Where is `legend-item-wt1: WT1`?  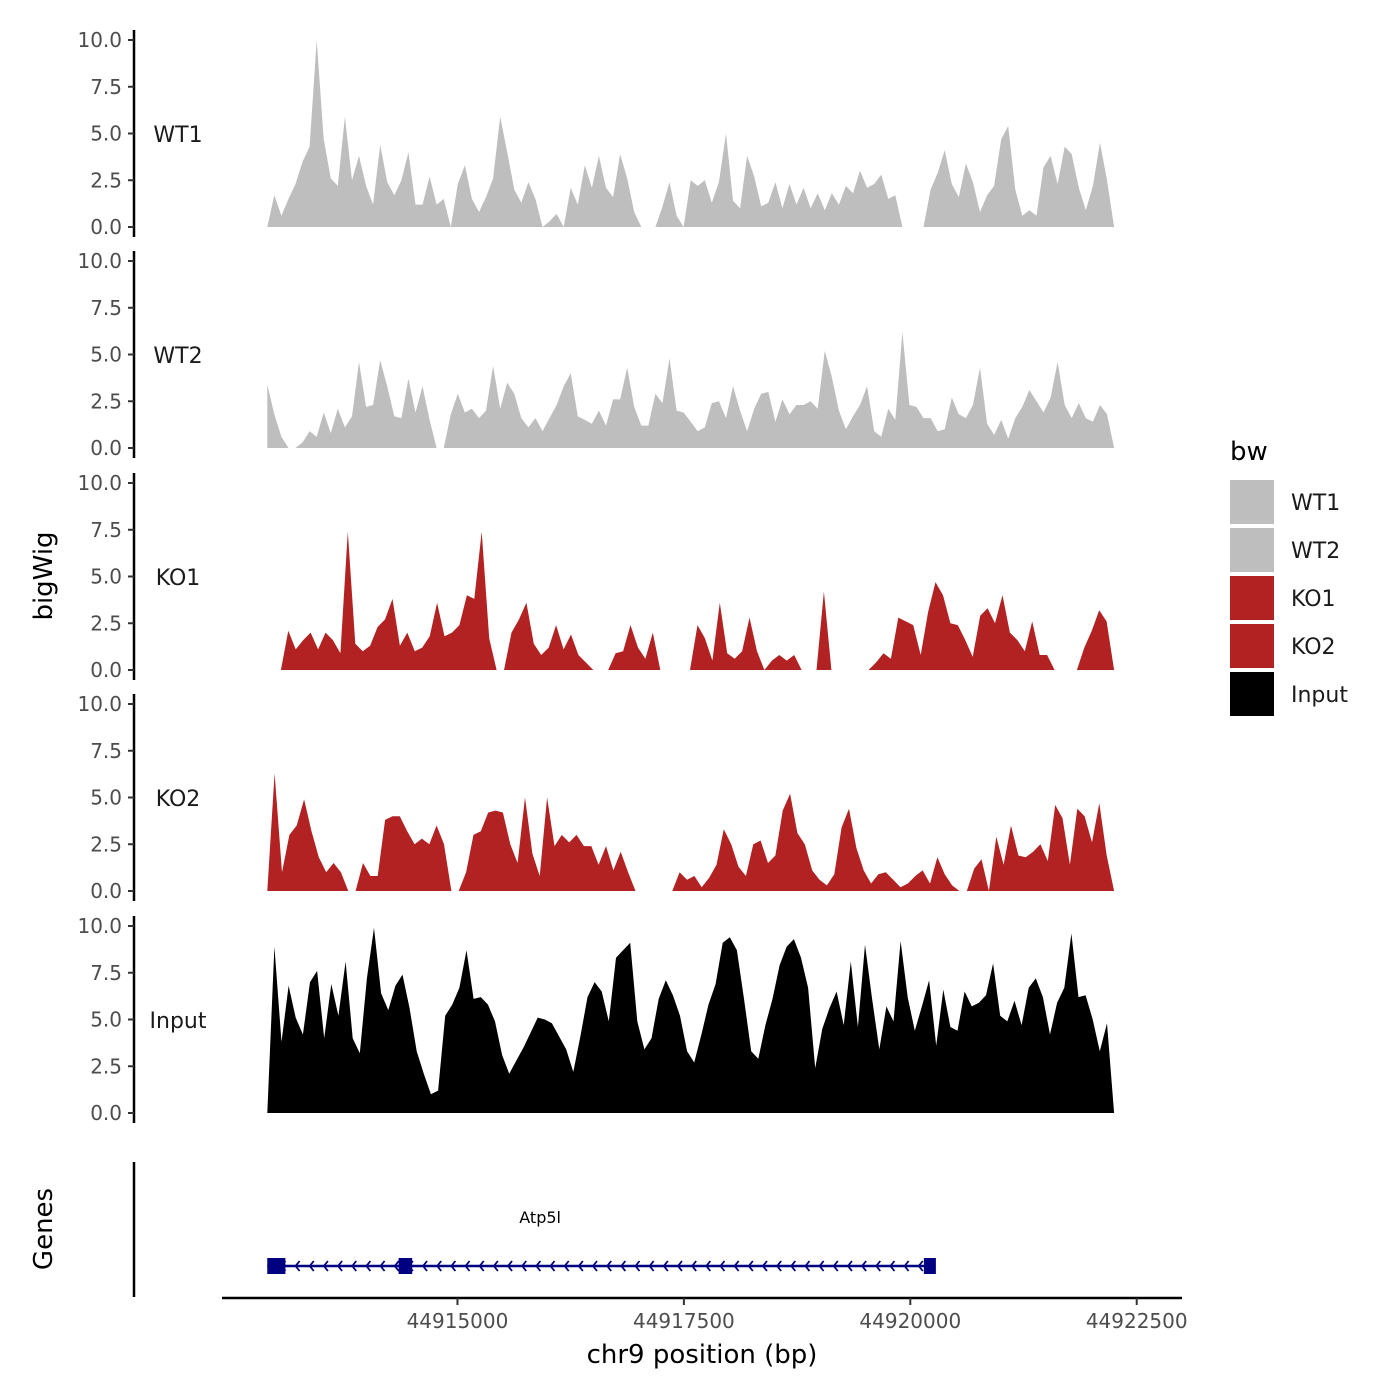
legend-item-wt1: WT1 is located at coordinates (1285, 502).